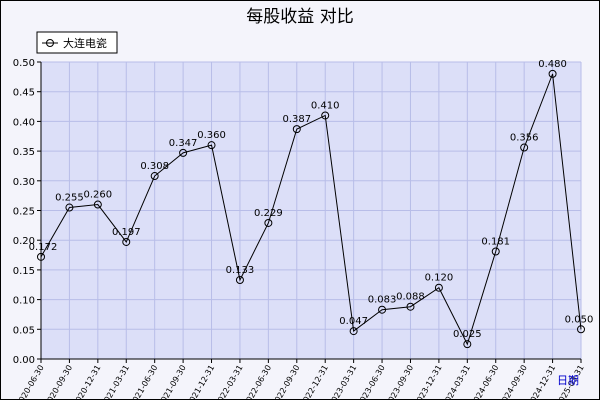  I want to click on x-tick-label: 2023-06-30, so click(371, 382).